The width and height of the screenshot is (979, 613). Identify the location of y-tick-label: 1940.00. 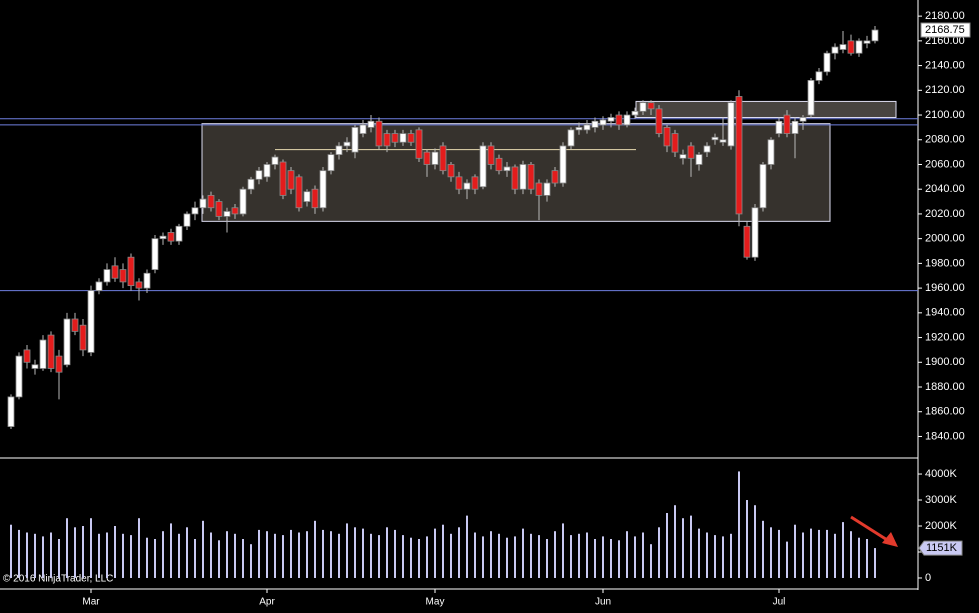
(945, 313).